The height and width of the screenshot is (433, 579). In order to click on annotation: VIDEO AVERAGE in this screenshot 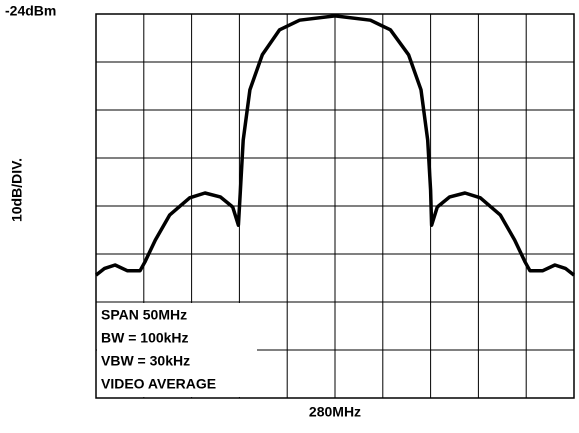, I will do `click(158, 384)`.